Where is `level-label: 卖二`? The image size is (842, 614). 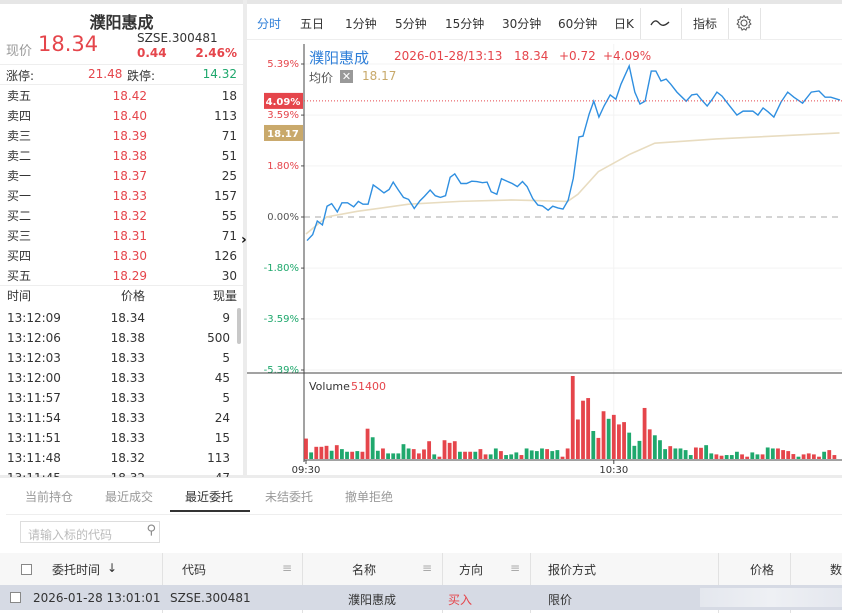
level-label: 卖二 is located at coordinates (19, 156).